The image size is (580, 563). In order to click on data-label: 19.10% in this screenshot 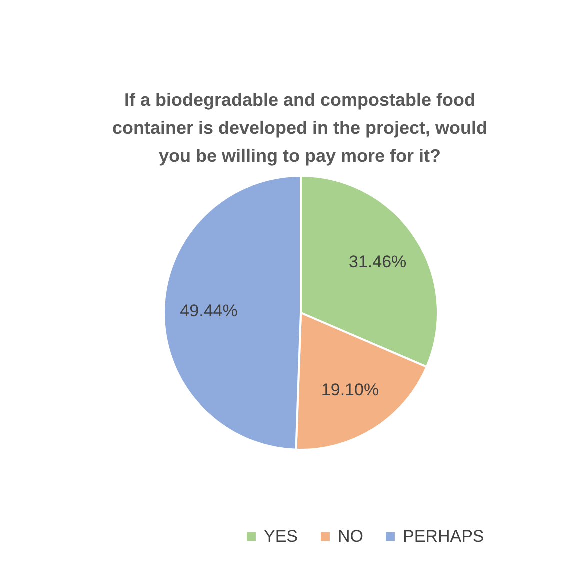, I will do `click(350, 390)`.